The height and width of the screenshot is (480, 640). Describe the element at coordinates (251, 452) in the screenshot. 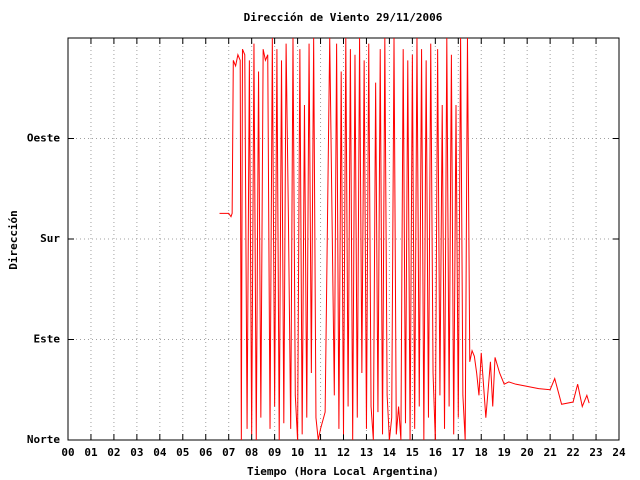

I see `x-tick-label: 08` at that location.